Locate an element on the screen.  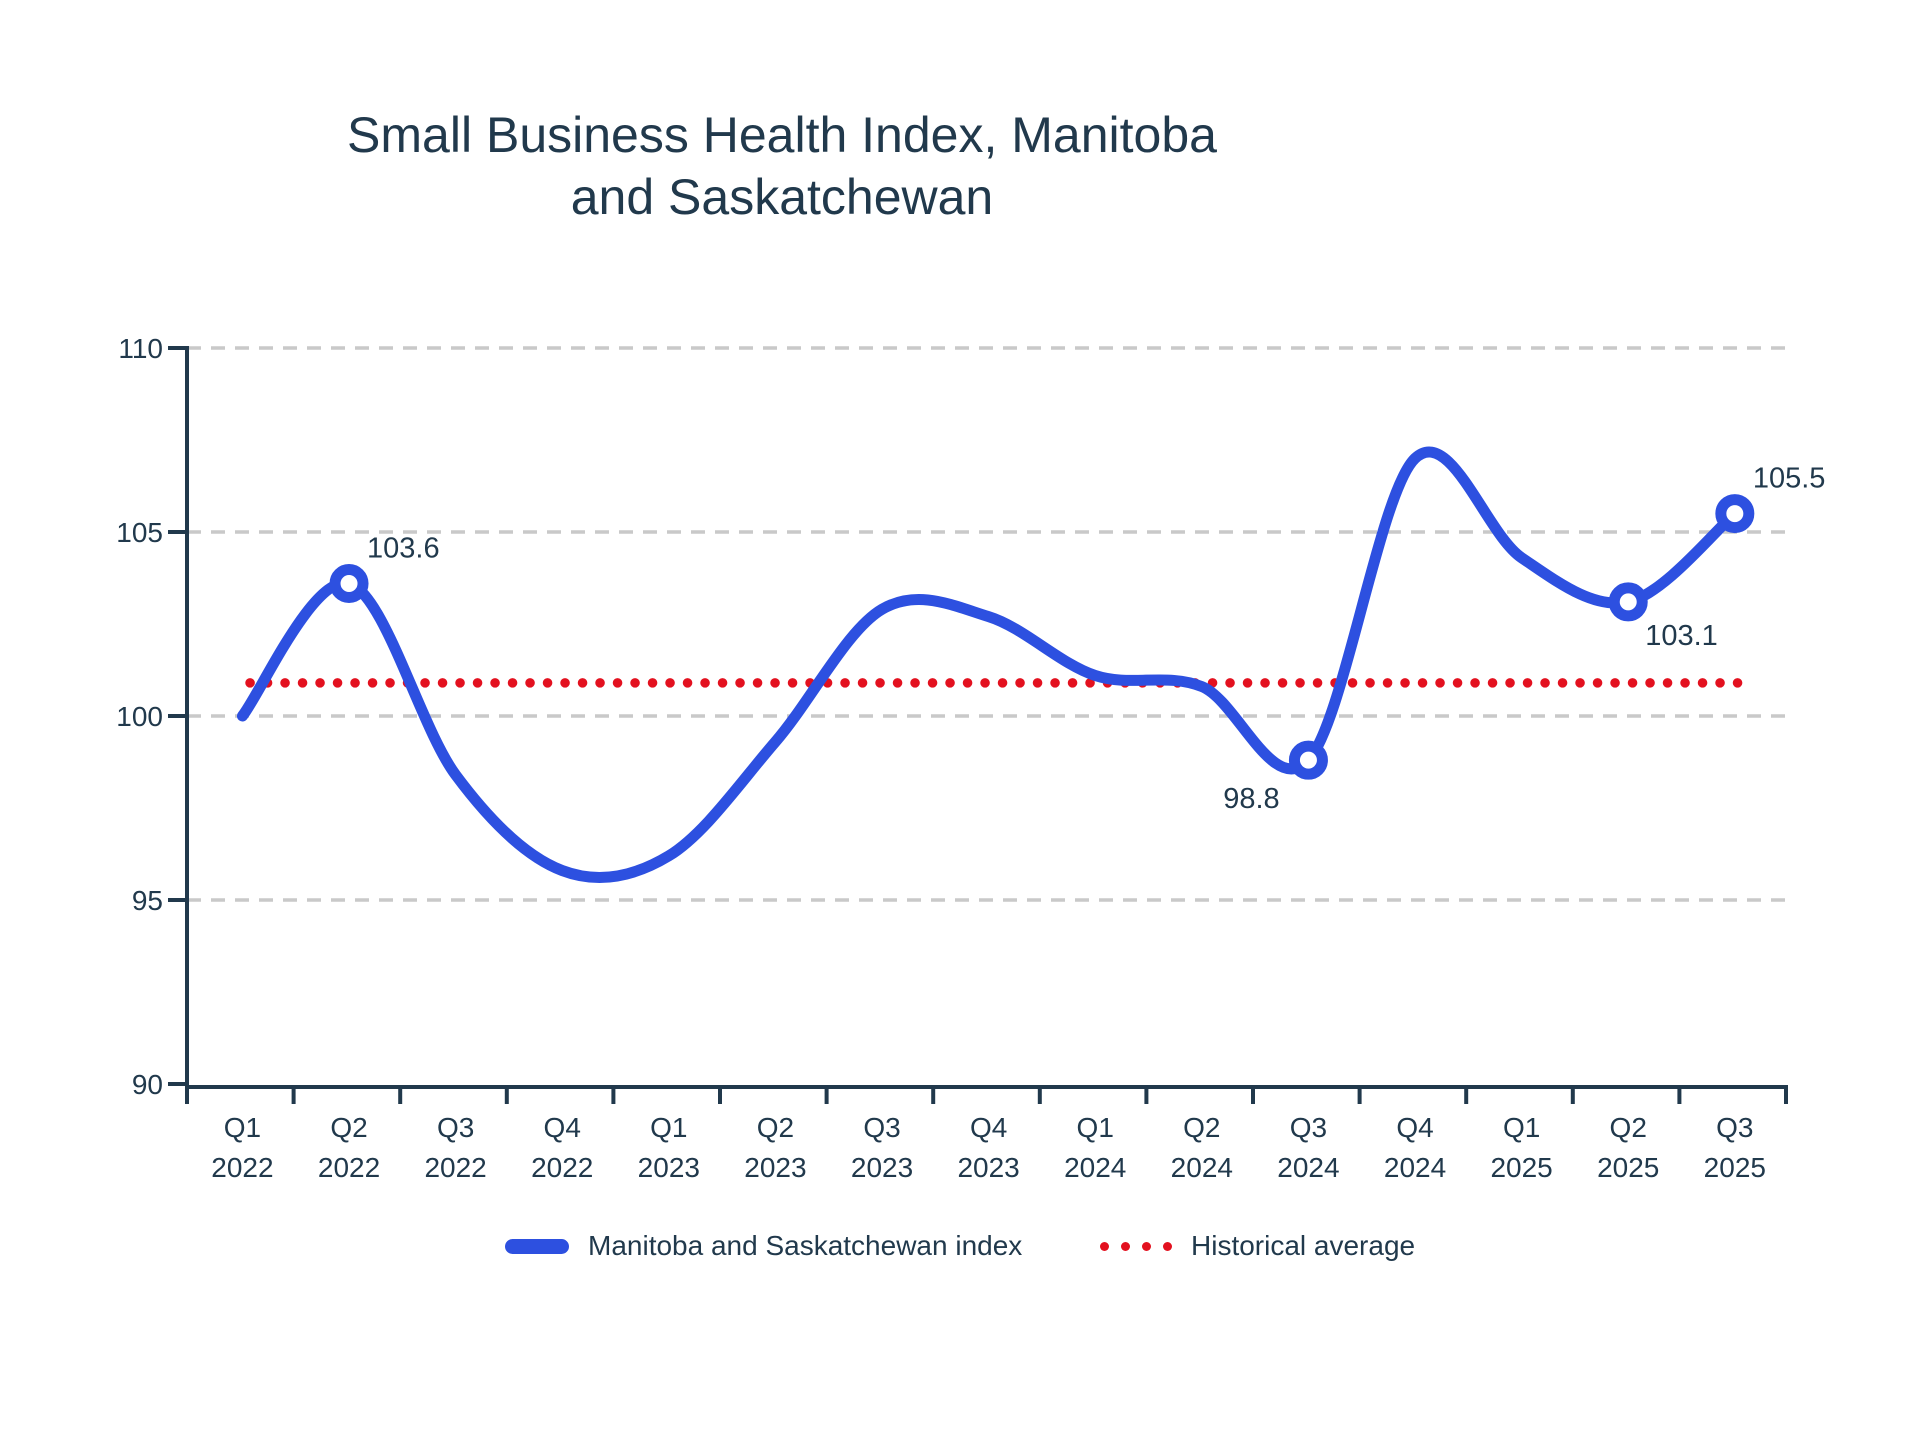
legend-label-index: Manitoba and Saskatchewan index is located at coordinates (805, 1245).